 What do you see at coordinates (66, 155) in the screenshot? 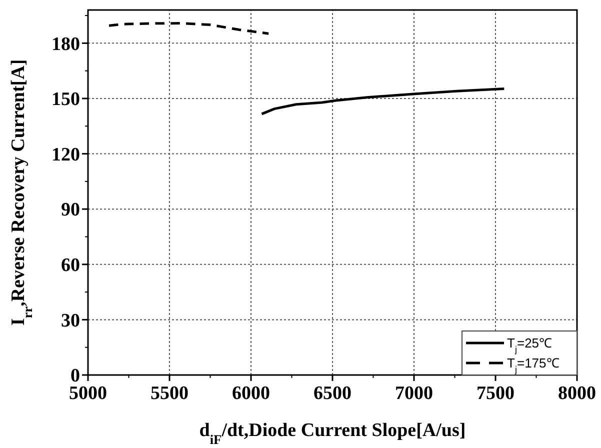
I see `y-tick-label: 120` at bounding box center [66, 155].